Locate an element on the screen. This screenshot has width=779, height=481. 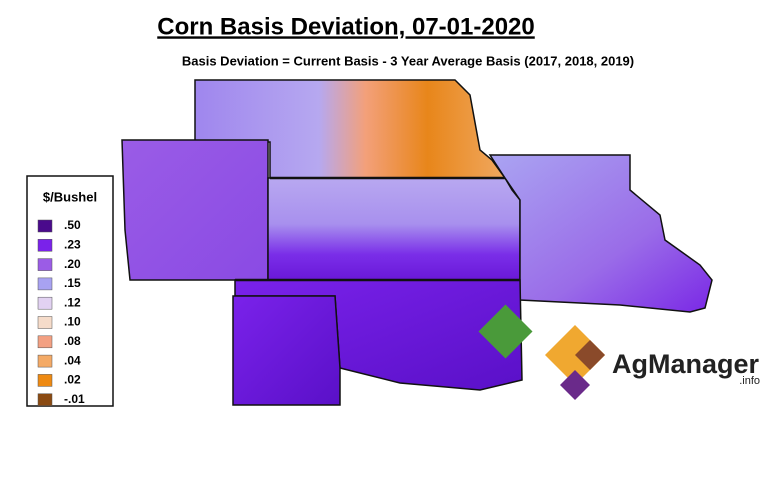
logo-suffix: .info is located at coordinates (749, 381).